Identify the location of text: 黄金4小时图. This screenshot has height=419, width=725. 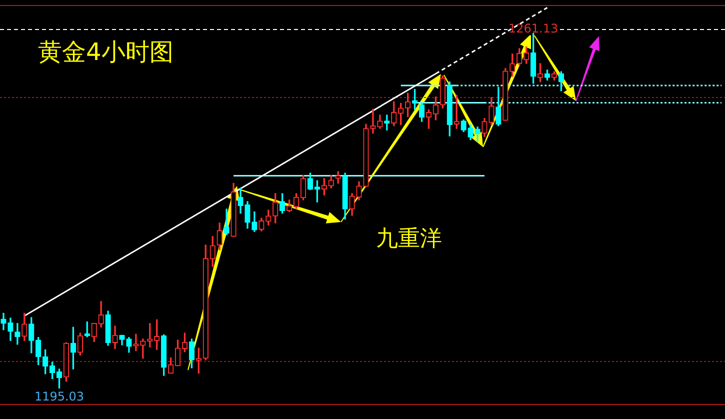
(106, 52).